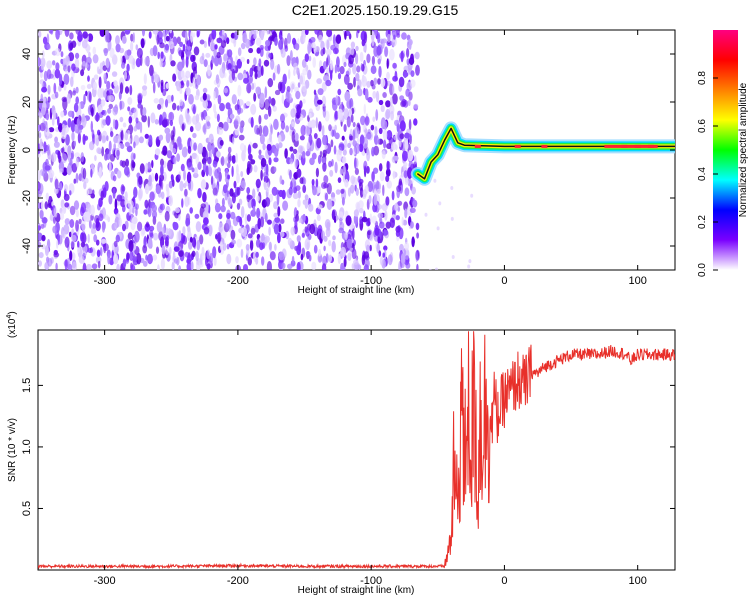 Image resolution: width=750 pixels, height=600 pixels. Describe the element at coordinates (12, 324) in the screenshot. I see `snr-scale-label: (x104)` at that location.